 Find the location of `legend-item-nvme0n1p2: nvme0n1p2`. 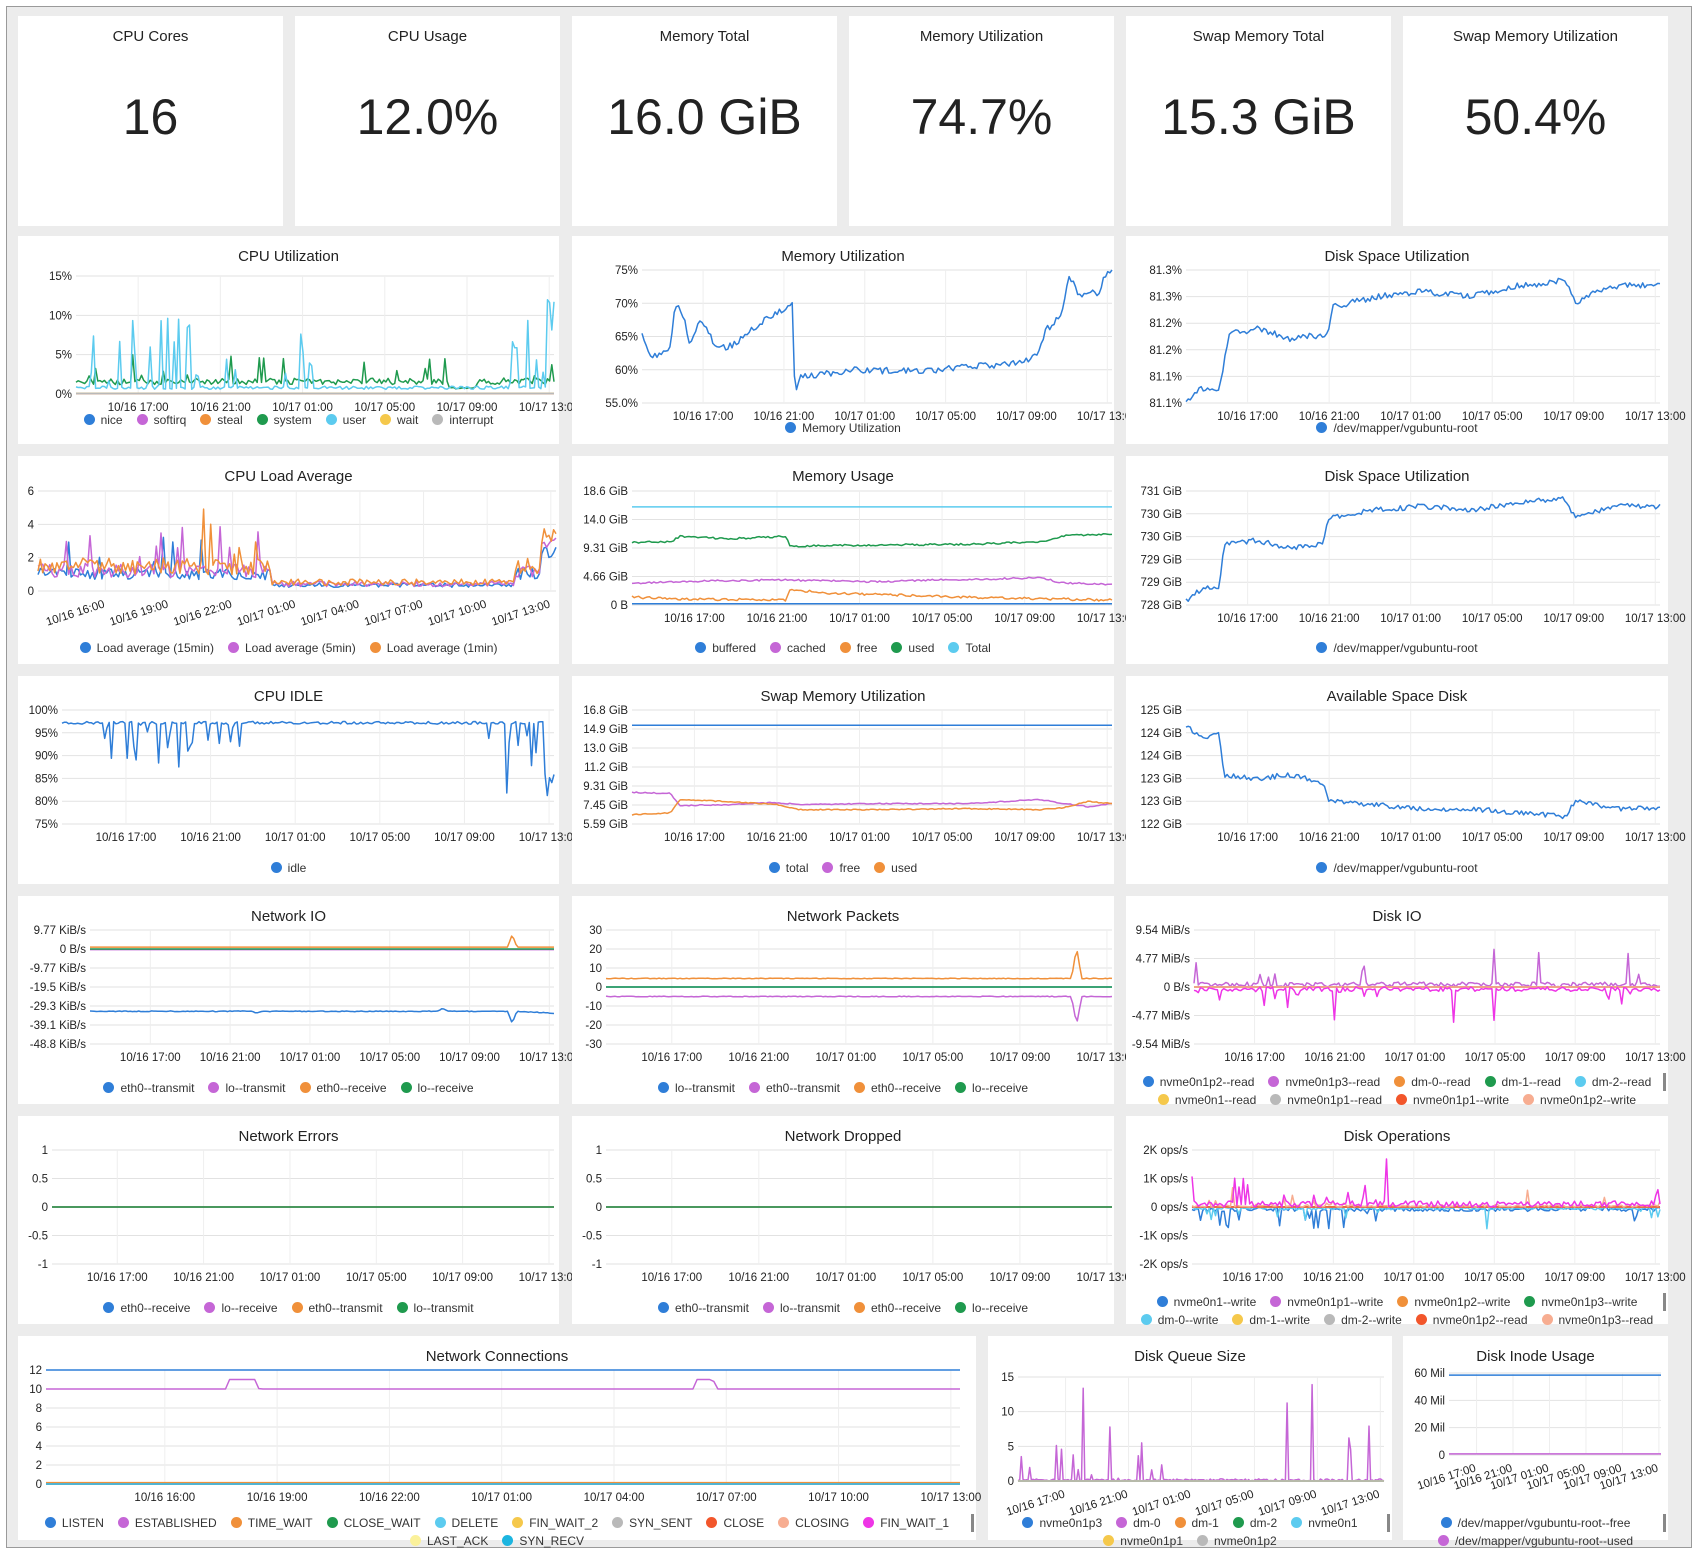

legend-item-nvme0n1p2: nvme0n1p2 is located at coordinates (1237, 1541).